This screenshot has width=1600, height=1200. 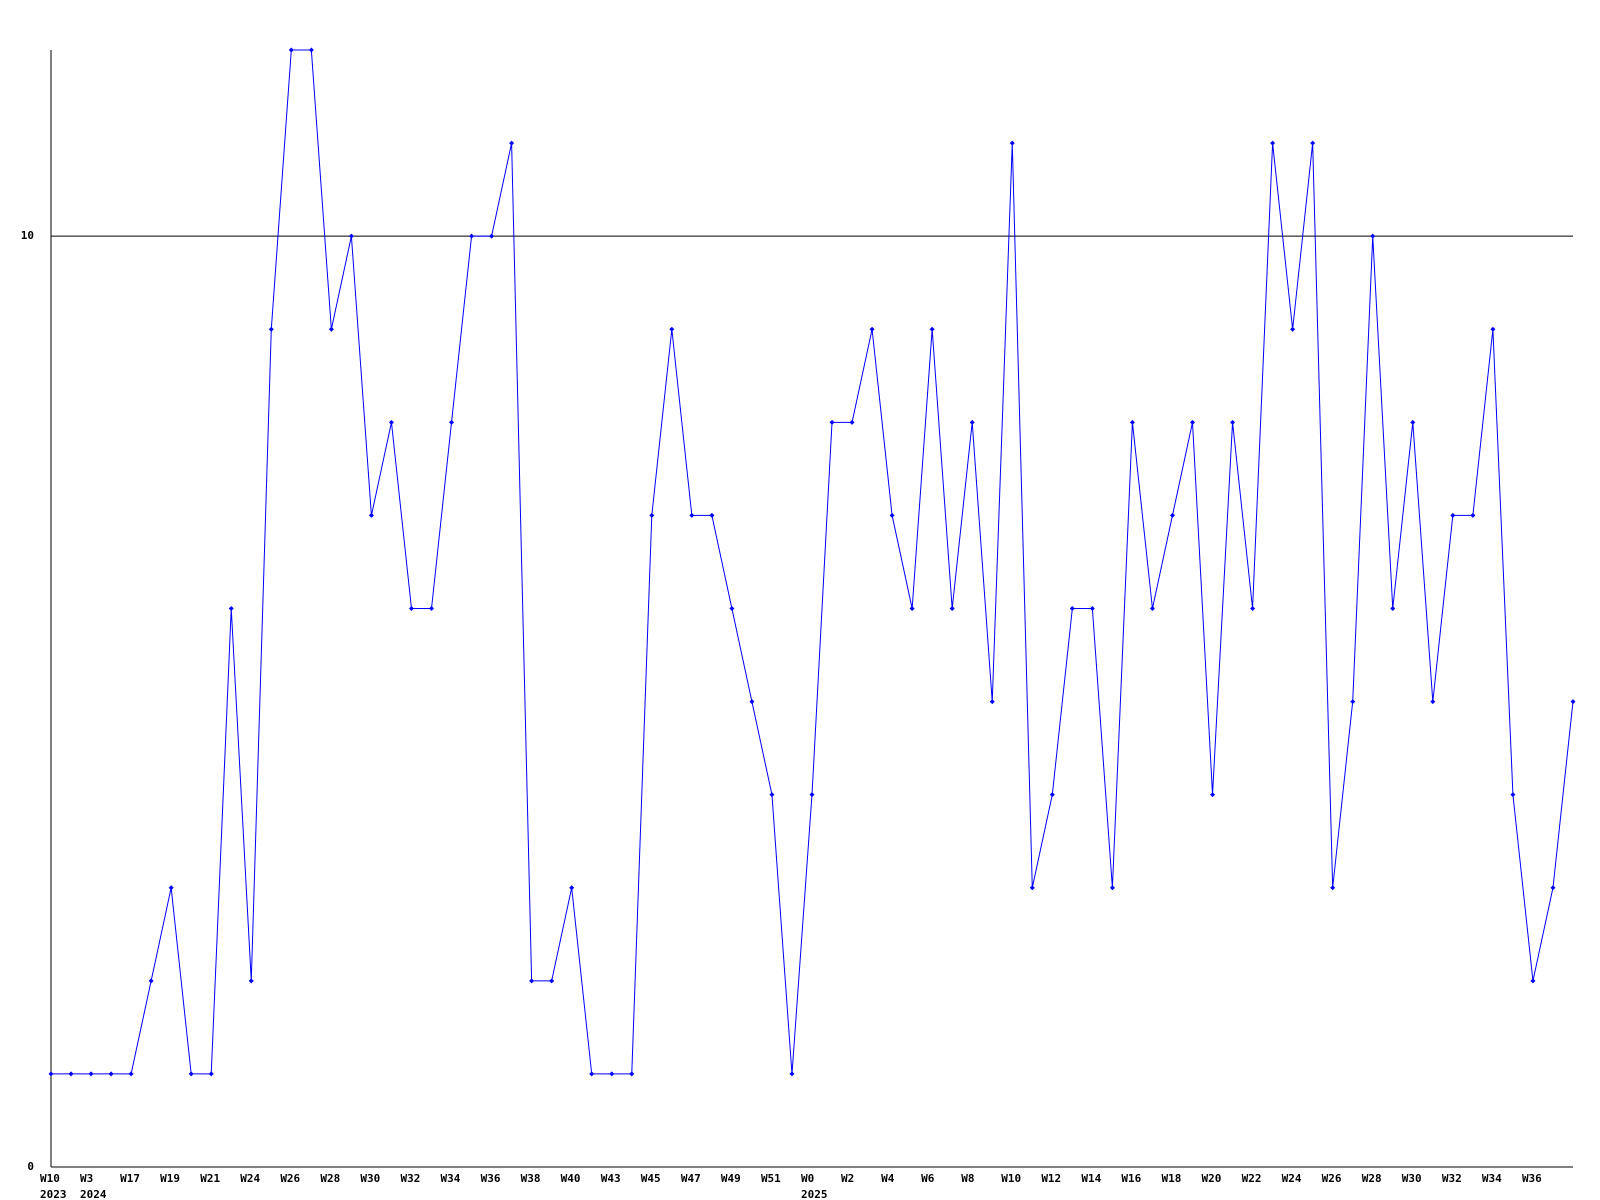 I want to click on x-tick-label: W45, so click(x=651, y=1178).